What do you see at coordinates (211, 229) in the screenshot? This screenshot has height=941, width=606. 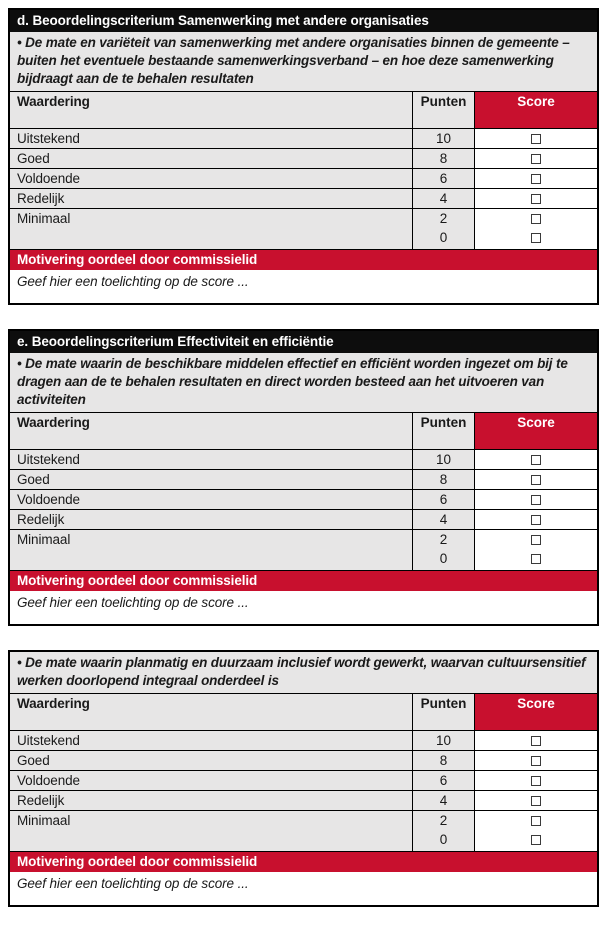 I see `rating-label: Minimaal` at bounding box center [211, 229].